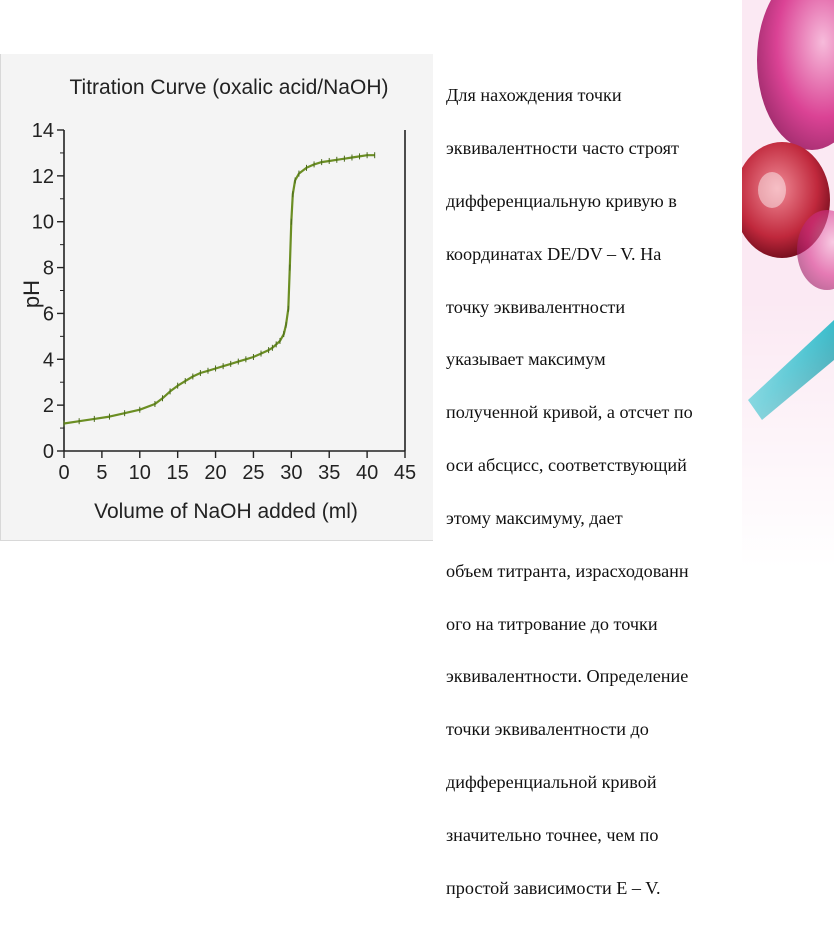 Image resolution: width=834 pixels, height=927 pixels. Describe the element at coordinates (551, 781) in the screenshot. I see `text-line: дифференциальной кривой` at that location.